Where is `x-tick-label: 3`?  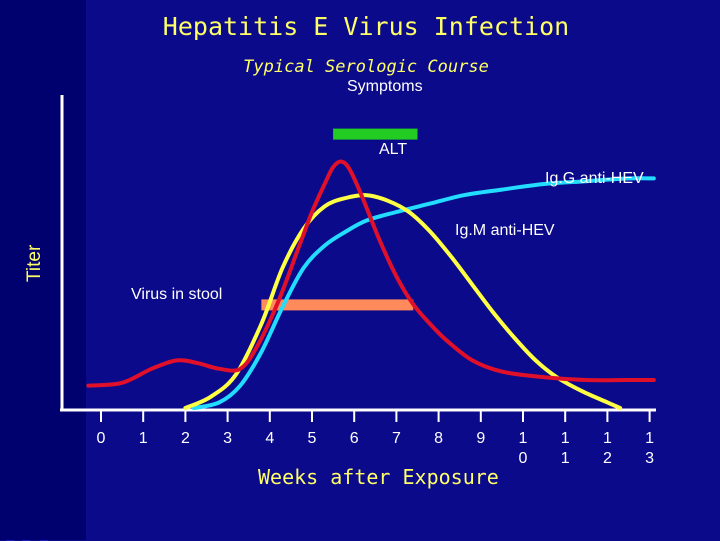
x-tick-label: 3 is located at coordinates (227, 438).